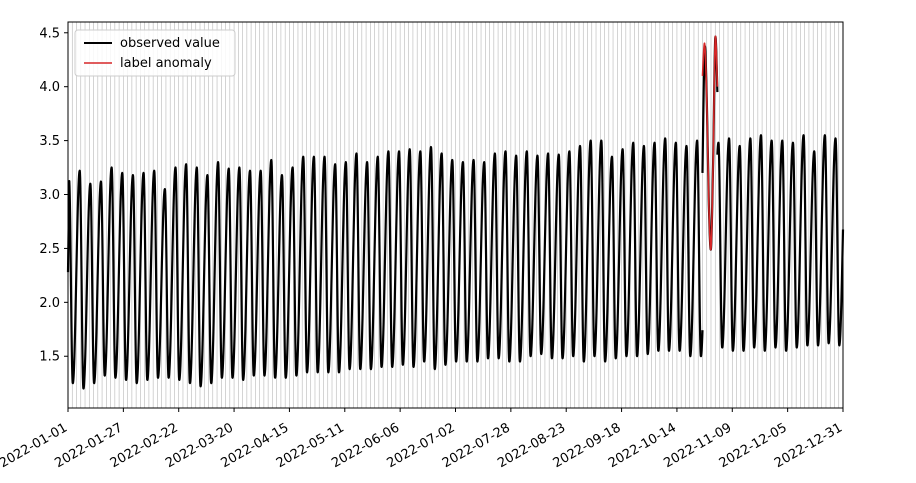 The height and width of the screenshot is (483, 916). I want to click on y-tick-label: 4.5, so click(49, 33).